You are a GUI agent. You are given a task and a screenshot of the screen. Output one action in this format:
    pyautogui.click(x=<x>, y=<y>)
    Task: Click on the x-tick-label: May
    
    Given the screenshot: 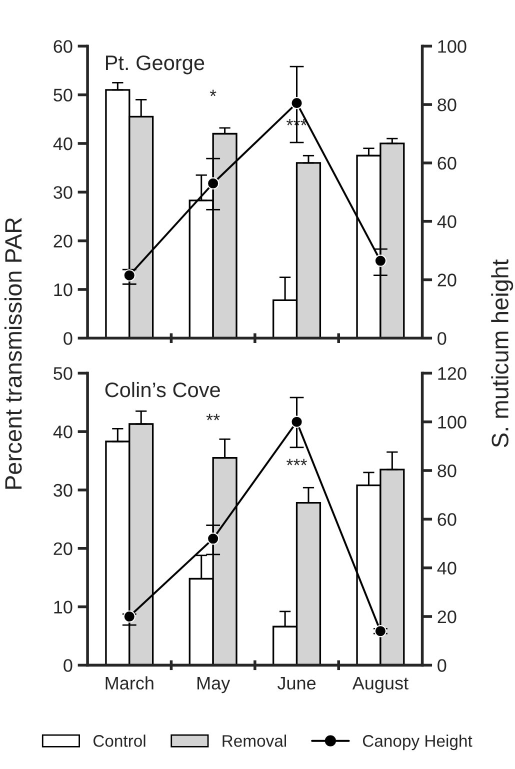 What is the action you would take?
    pyautogui.click(x=214, y=685)
    